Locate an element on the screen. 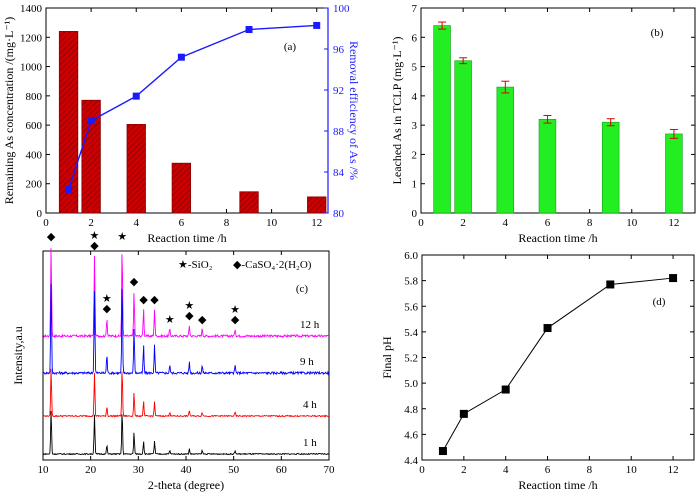 The height and width of the screenshot is (493, 700). y-tick-label: 4.4 is located at coordinates (411, 461).